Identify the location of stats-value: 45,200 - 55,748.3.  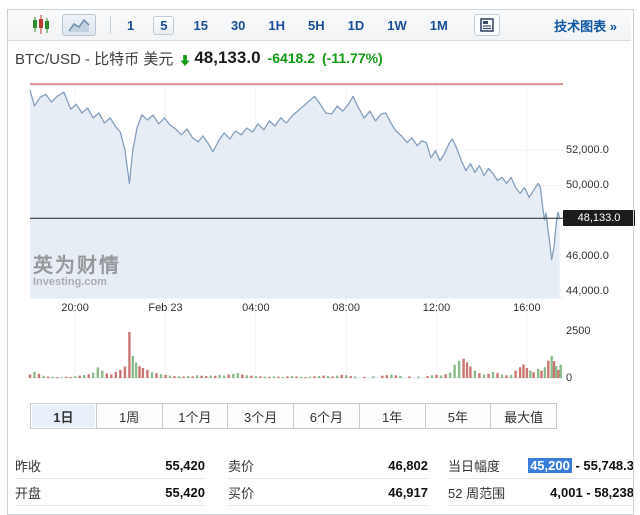
(581, 465).